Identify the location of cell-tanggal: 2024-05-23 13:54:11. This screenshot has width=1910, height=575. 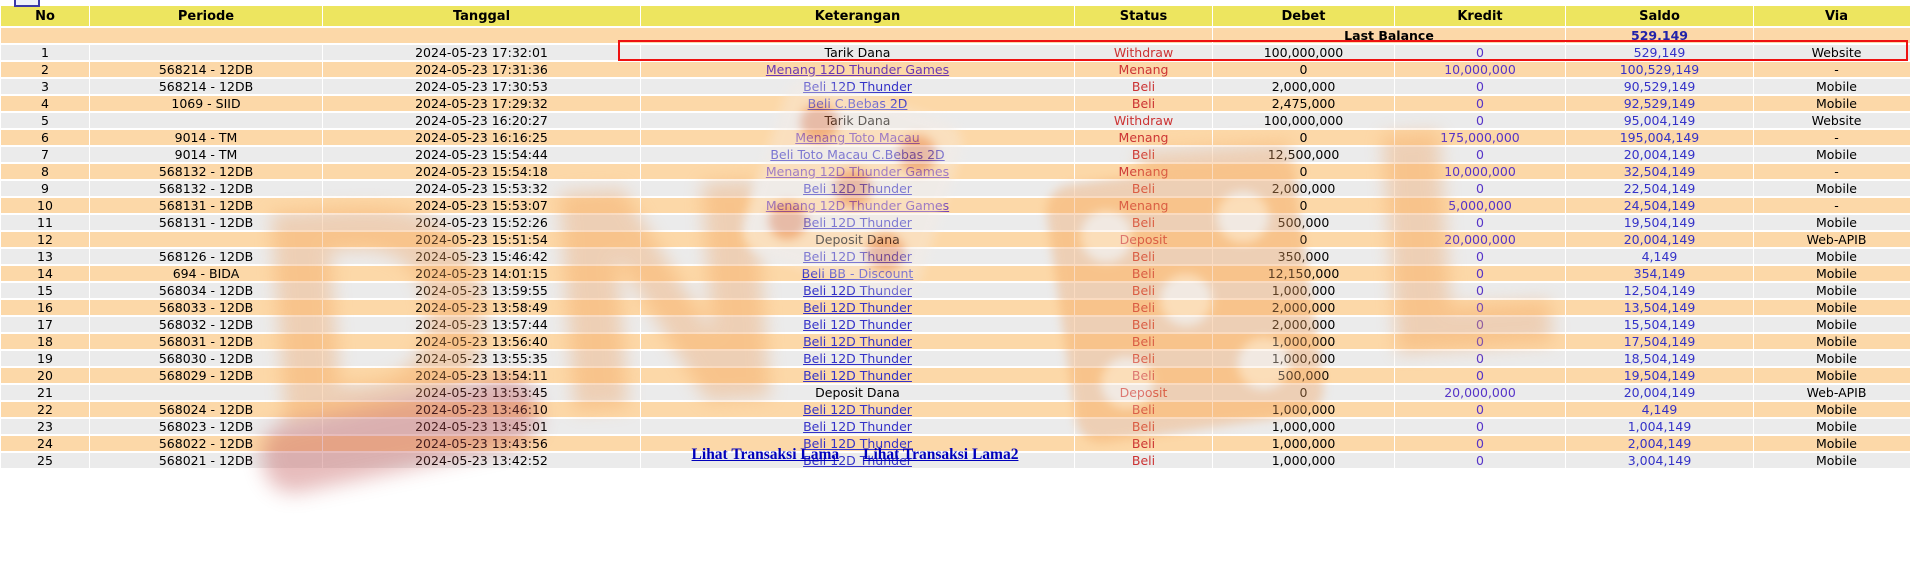
(481, 375).